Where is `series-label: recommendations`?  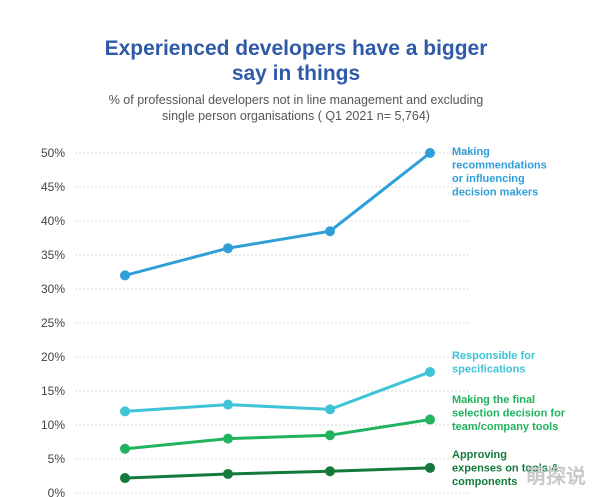 series-label: recommendations is located at coordinates (499, 166).